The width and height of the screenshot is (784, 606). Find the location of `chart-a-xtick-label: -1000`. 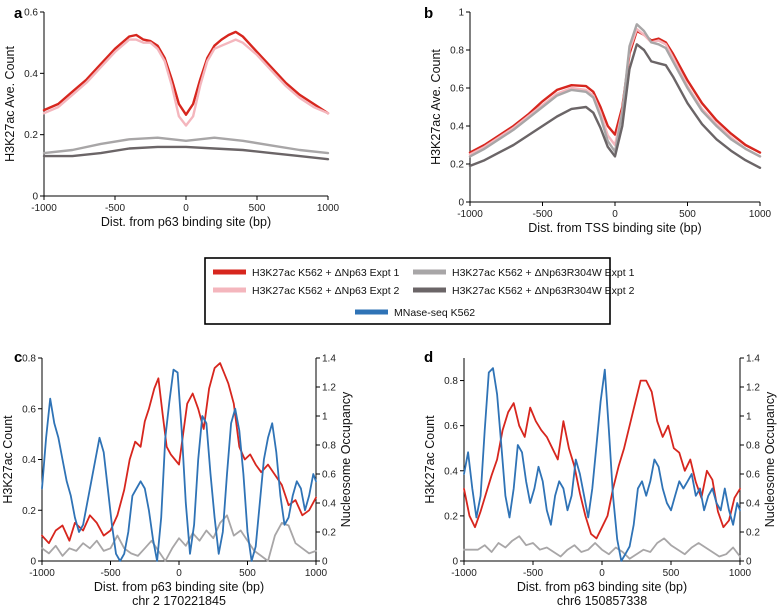

chart-a-xtick-label: -1000 is located at coordinates (44, 208).